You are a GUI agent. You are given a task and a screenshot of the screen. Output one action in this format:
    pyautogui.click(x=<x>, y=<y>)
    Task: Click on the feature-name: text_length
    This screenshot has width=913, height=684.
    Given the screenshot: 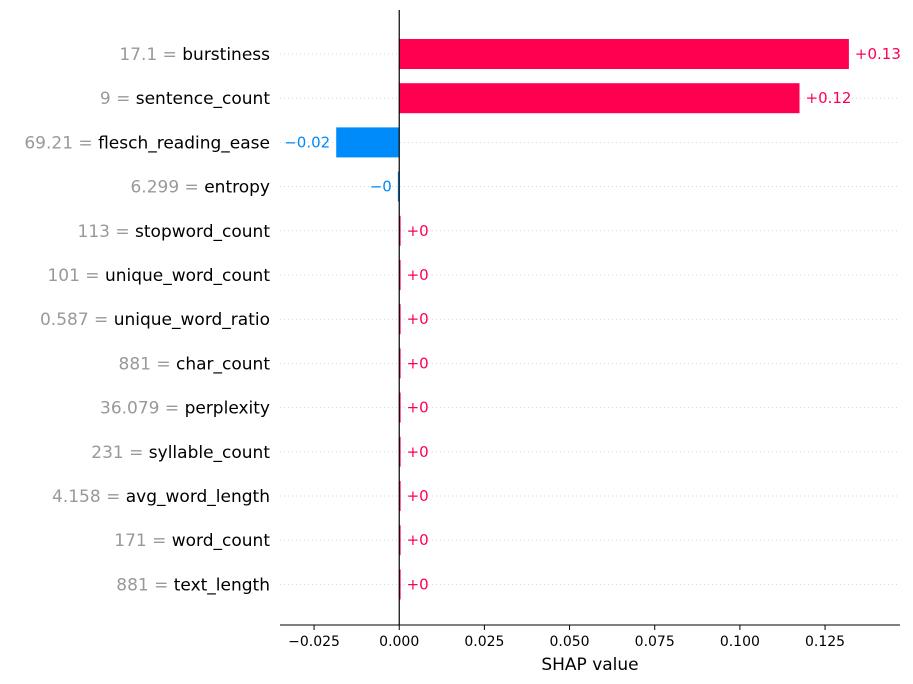 What is the action you would take?
    pyautogui.click(x=222, y=585)
    